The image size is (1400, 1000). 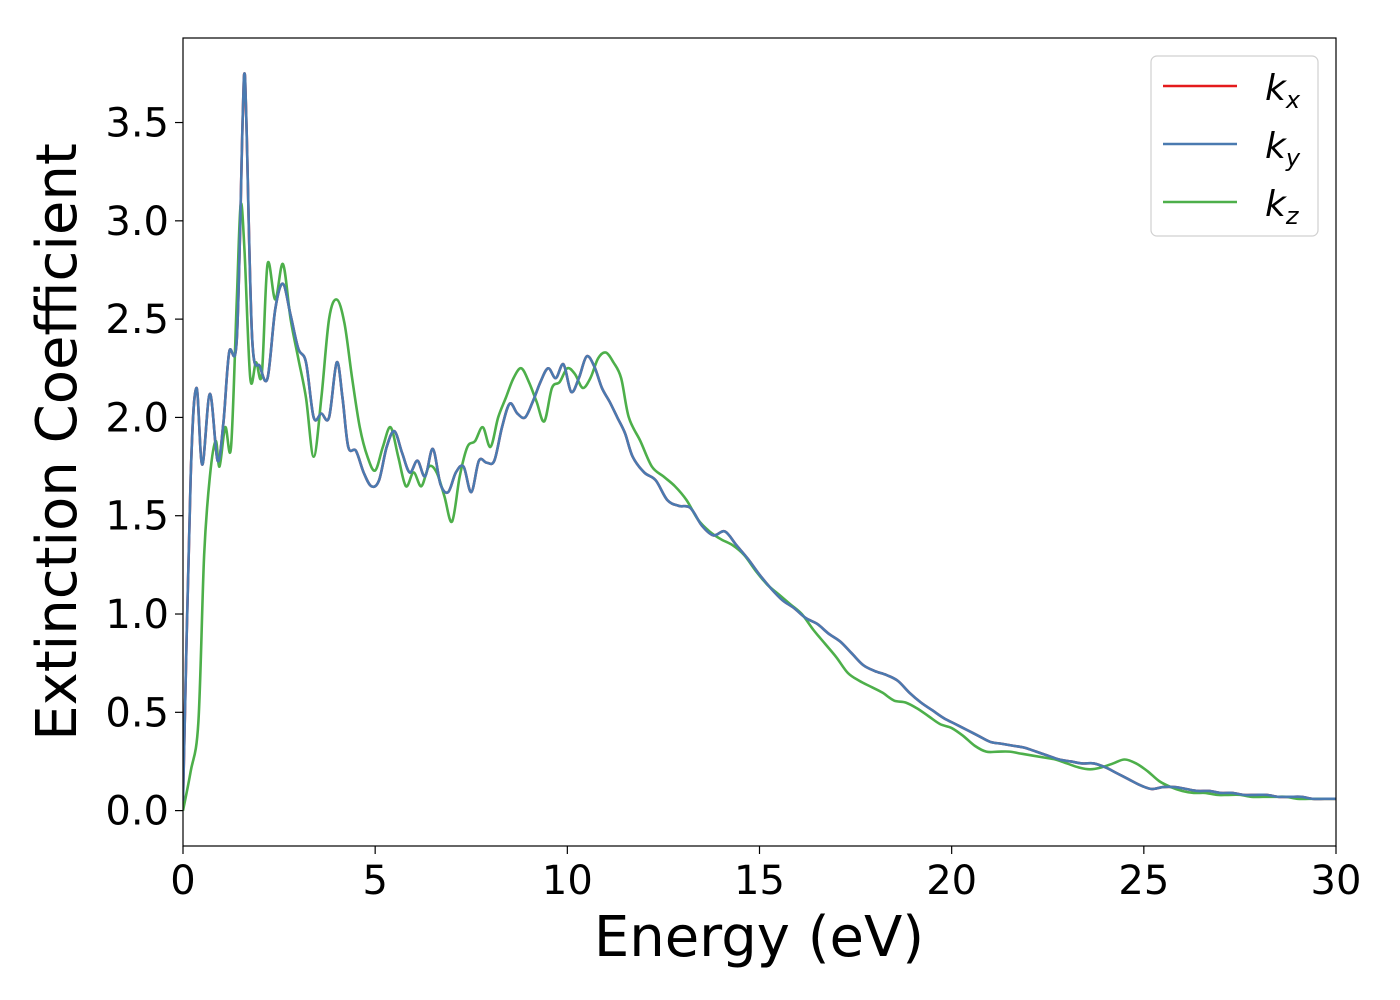 I want to click on legend-label-k-z: kz, so click(x=1282, y=207).